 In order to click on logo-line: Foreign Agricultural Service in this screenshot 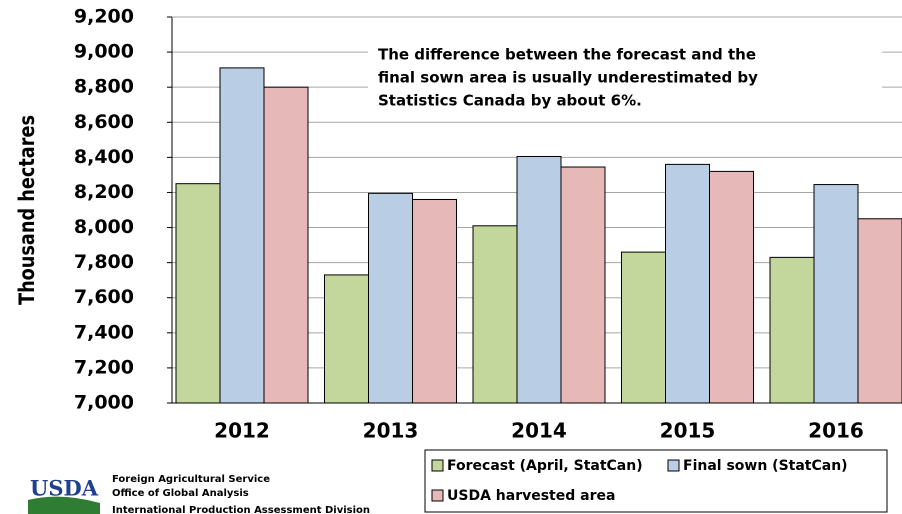, I will do `click(191, 479)`.